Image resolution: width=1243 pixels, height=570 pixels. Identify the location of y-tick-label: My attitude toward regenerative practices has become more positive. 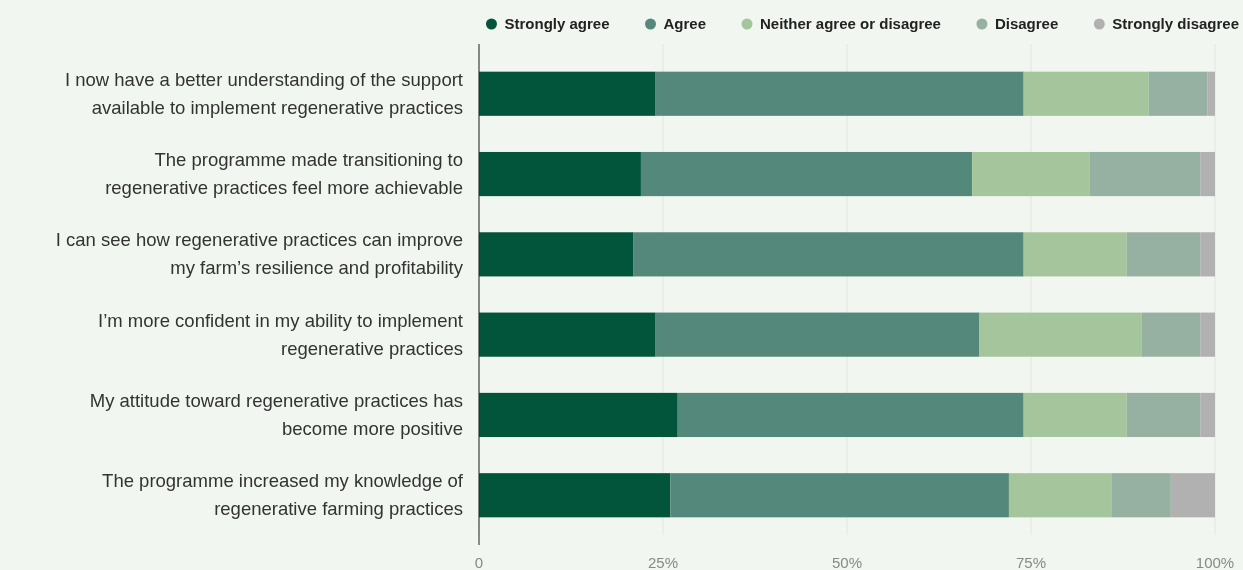
(276, 414).